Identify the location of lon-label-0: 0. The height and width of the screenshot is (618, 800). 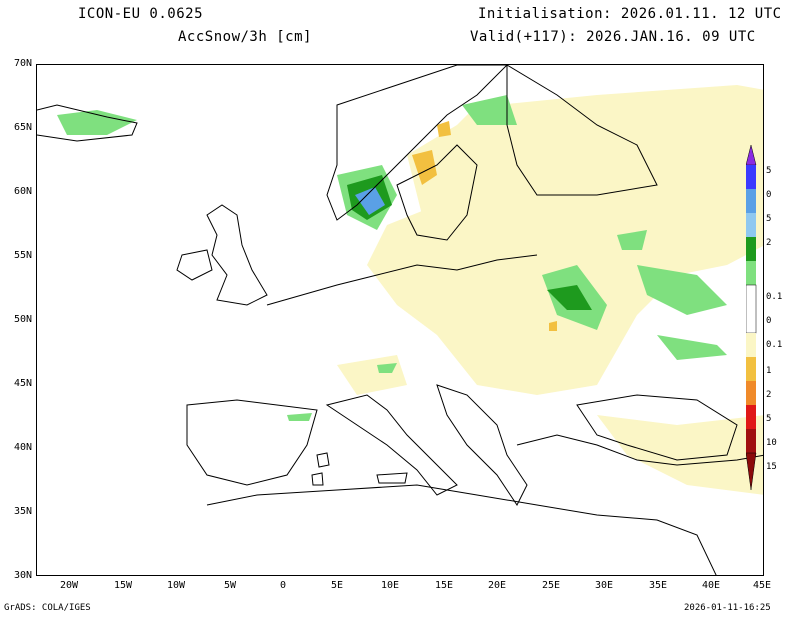
(283, 585).